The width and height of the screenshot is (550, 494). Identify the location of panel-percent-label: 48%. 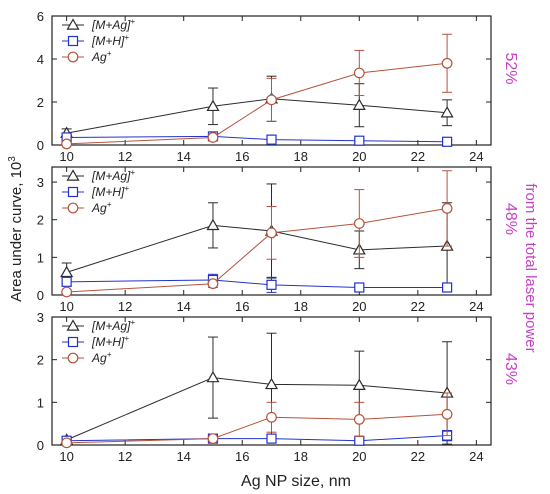
(510, 219).